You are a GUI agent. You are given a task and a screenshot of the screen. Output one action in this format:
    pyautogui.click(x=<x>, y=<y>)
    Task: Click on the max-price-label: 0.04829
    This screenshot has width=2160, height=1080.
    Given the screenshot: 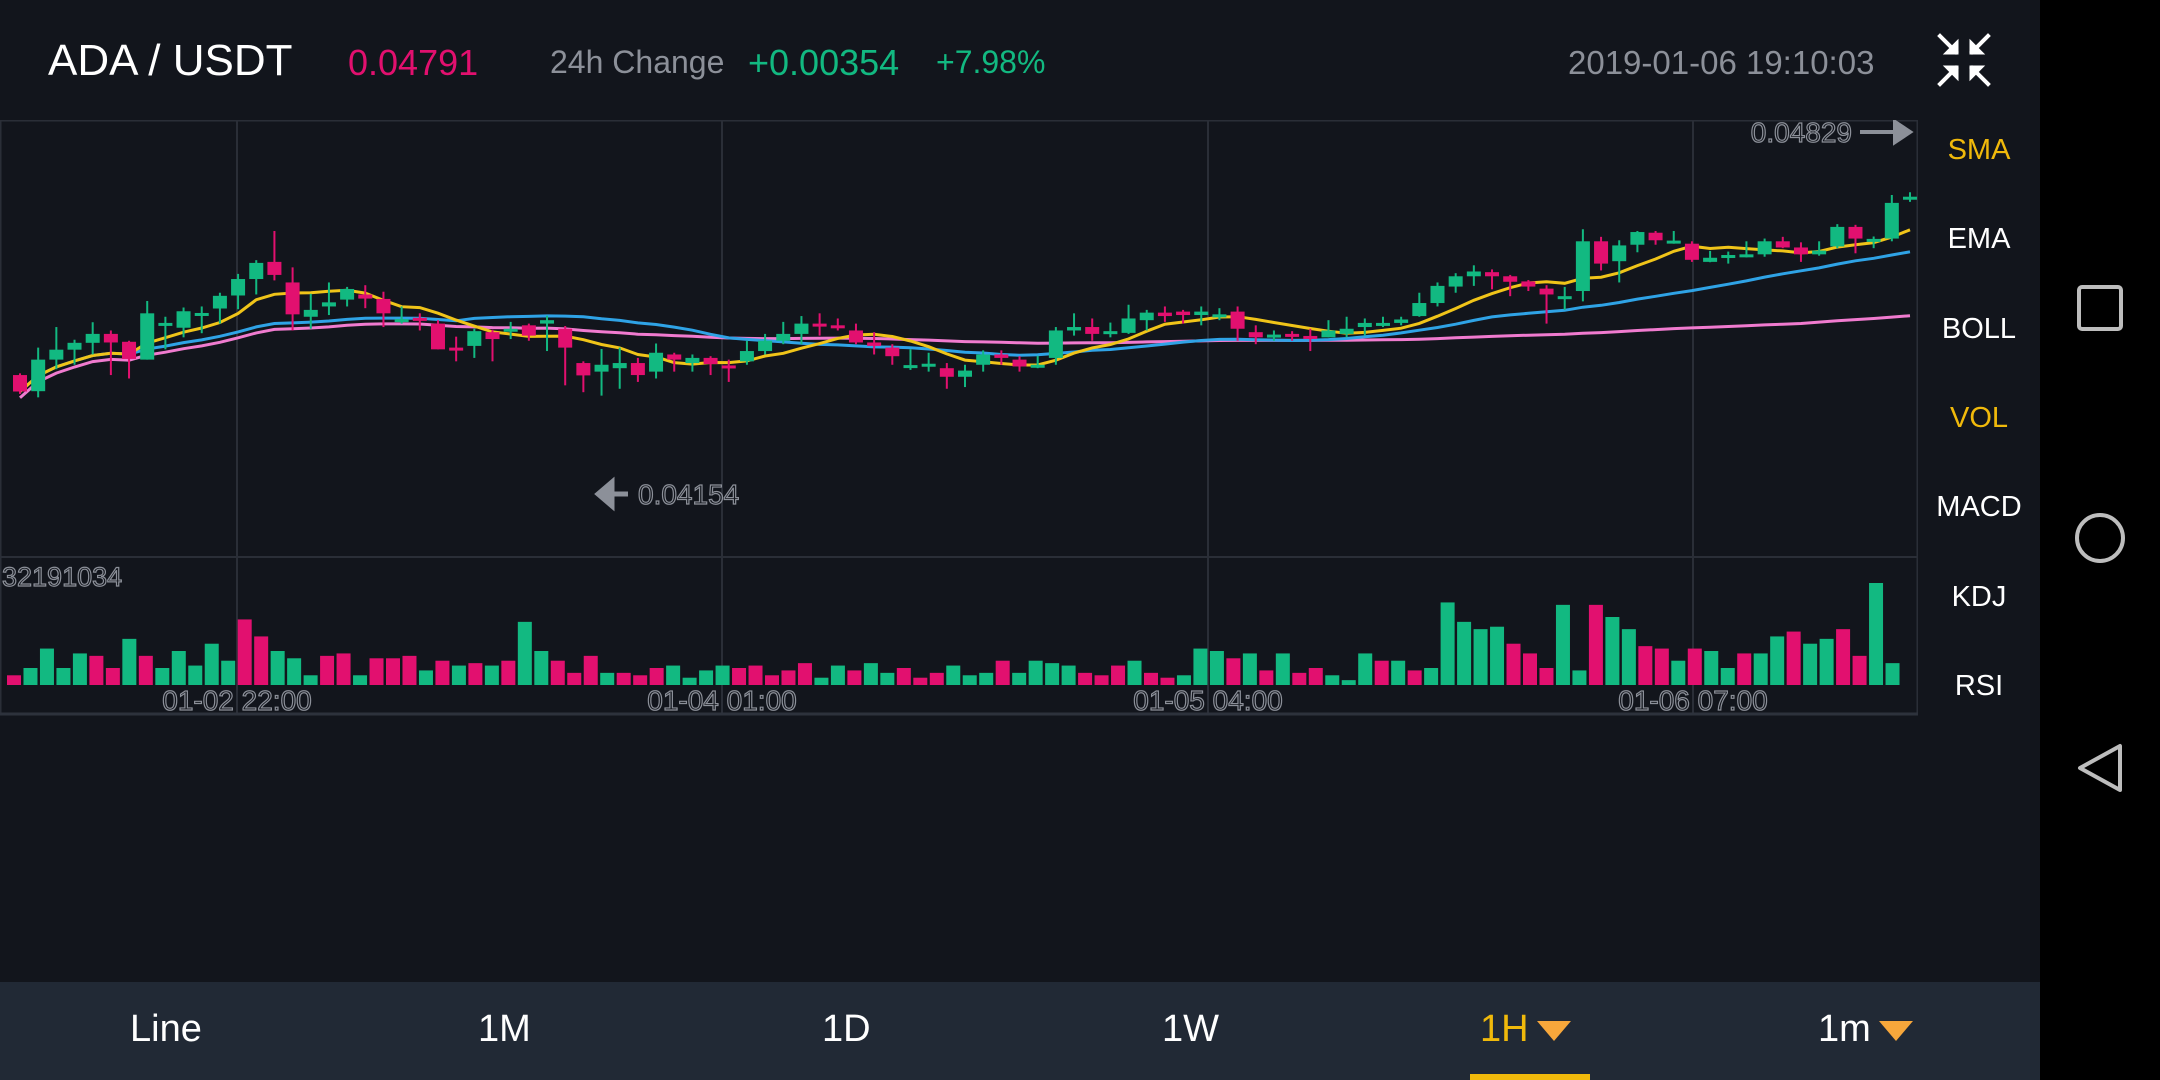 What is the action you would take?
    pyautogui.click(x=1801, y=134)
    